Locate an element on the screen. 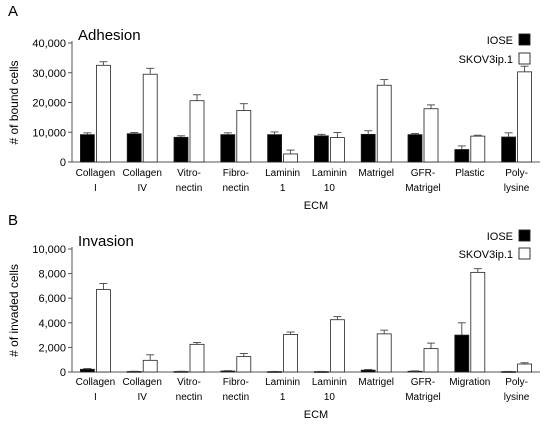 The height and width of the screenshot is (426, 550). panel-a-category-label: GFR- is located at coordinates (423, 173).